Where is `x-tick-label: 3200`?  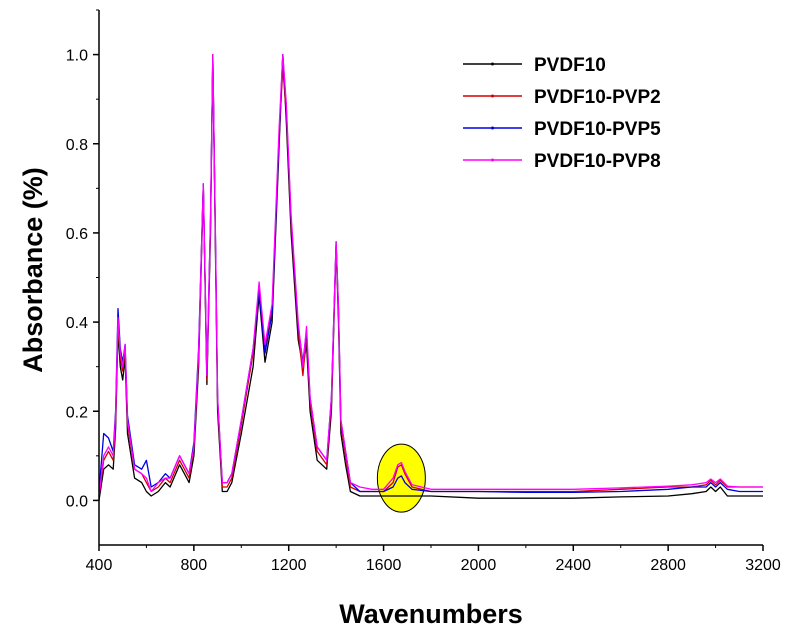
x-tick-label: 3200 is located at coordinates (763, 565).